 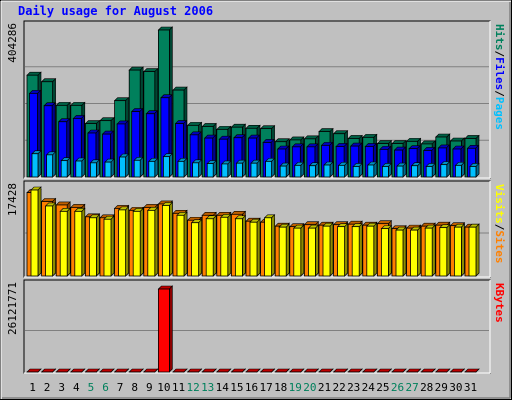 I want to click on day-tick-label: 17, so click(x=265, y=387).